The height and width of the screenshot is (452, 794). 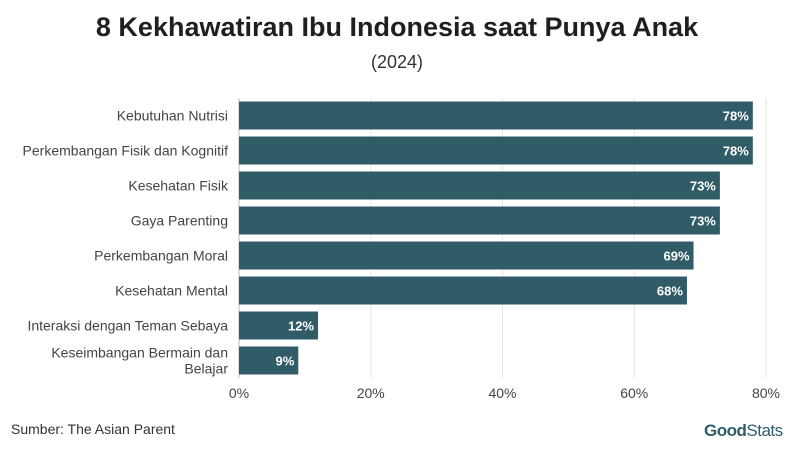 I want to click on chart-subtitle: (2024), so click(x=397, y=62).